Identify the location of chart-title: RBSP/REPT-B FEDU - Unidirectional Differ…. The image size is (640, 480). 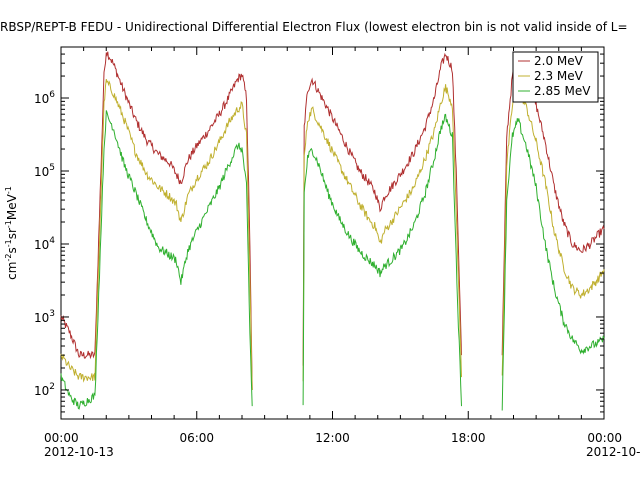
(314, 27).